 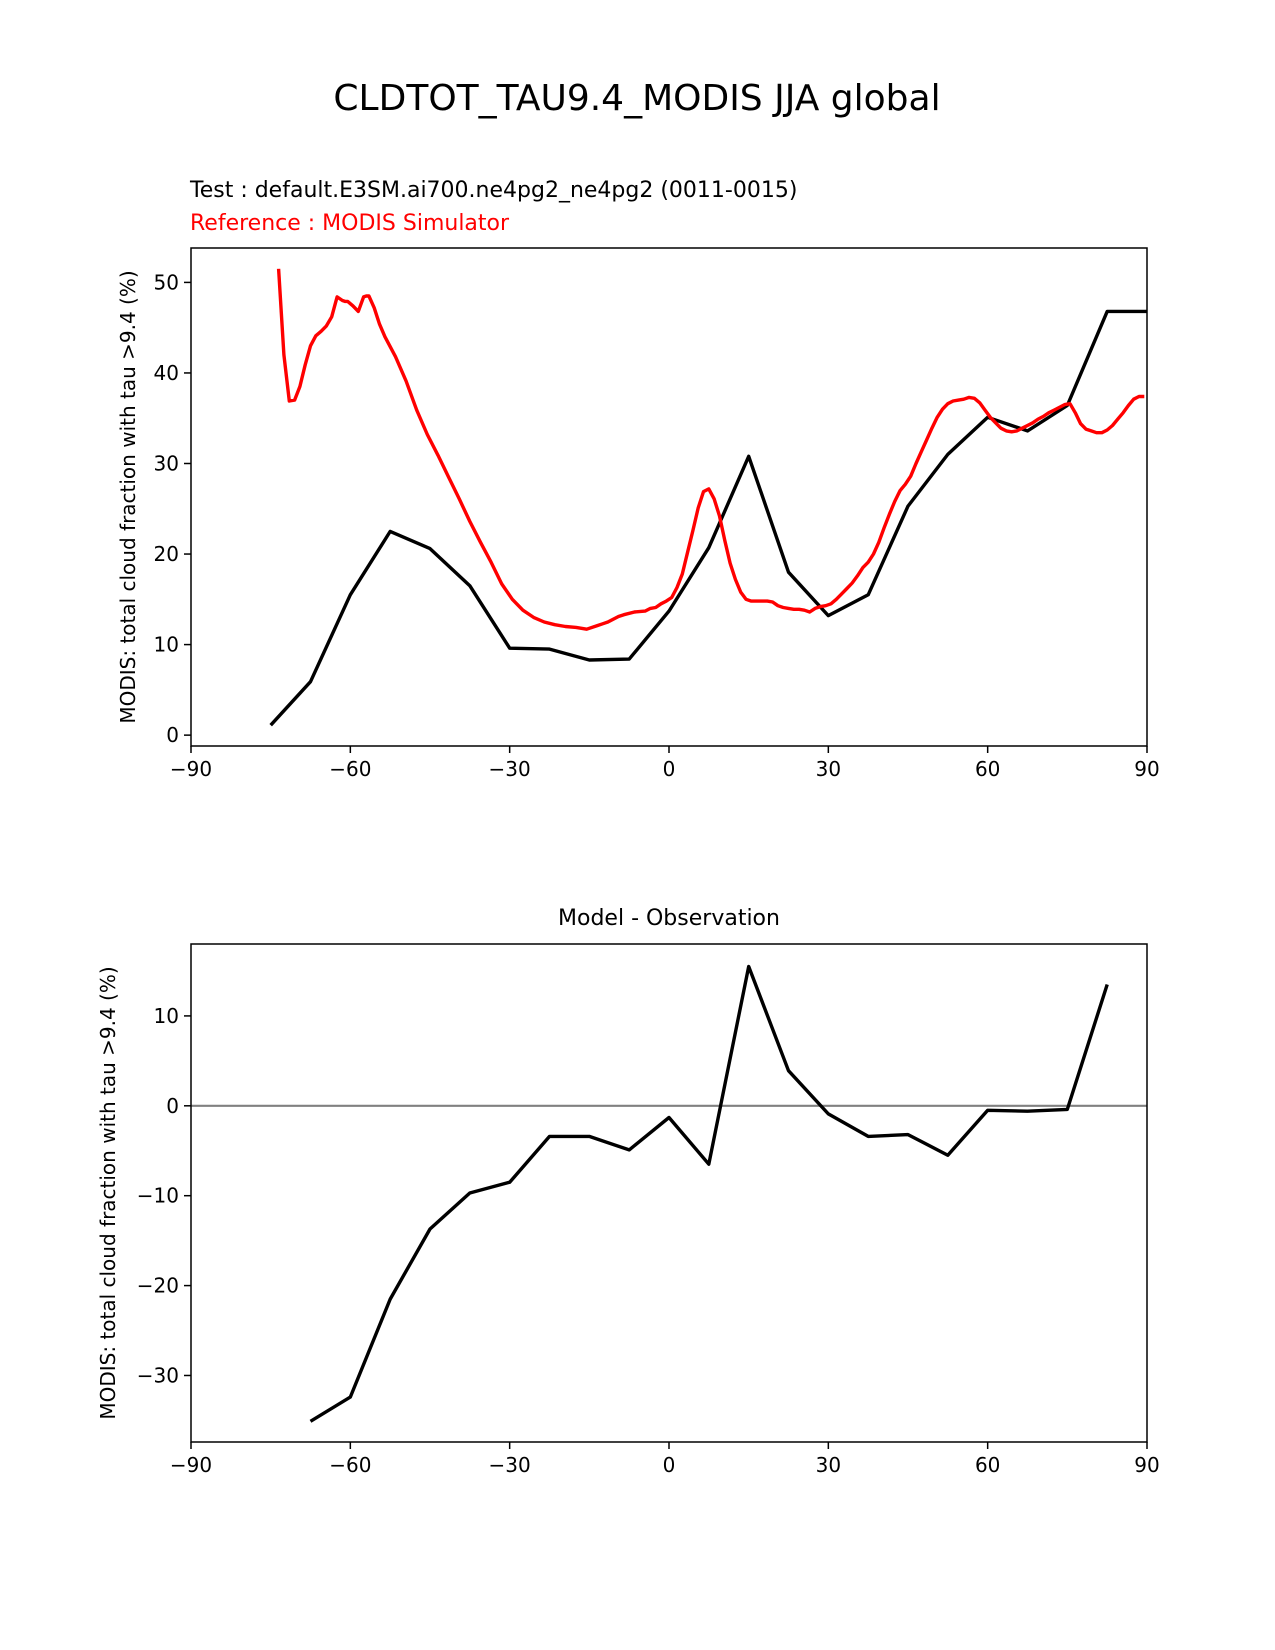 I want to click on bottom-panel-title: Model - Observation, so click(x=669, y=918).